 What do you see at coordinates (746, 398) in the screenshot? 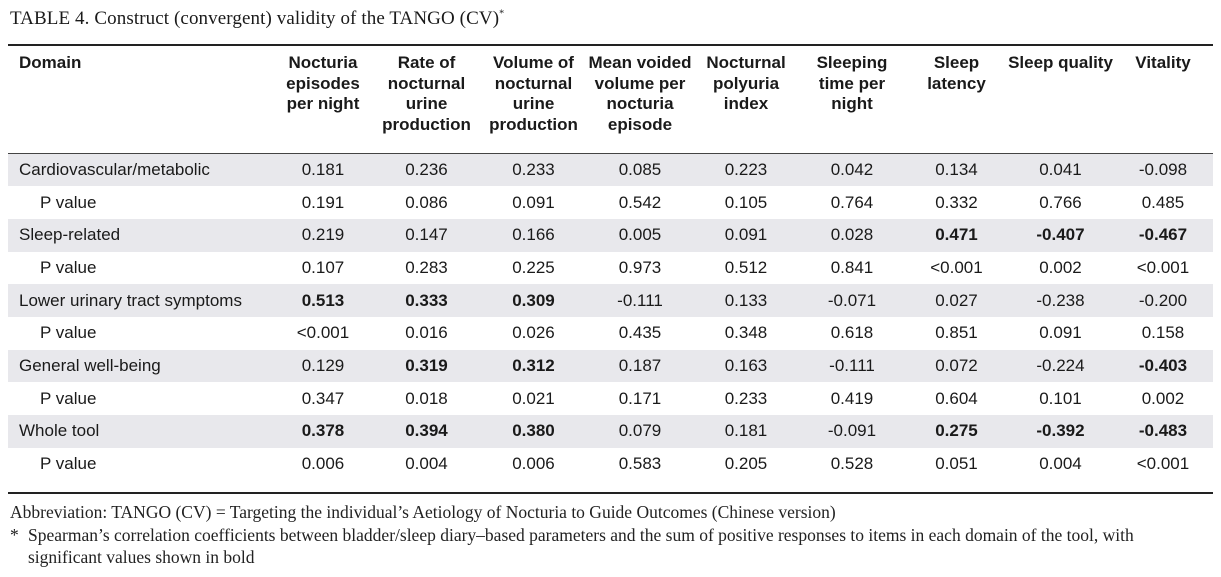
I see `p-value-cell: 0.233` at bounding box center [746, 398].